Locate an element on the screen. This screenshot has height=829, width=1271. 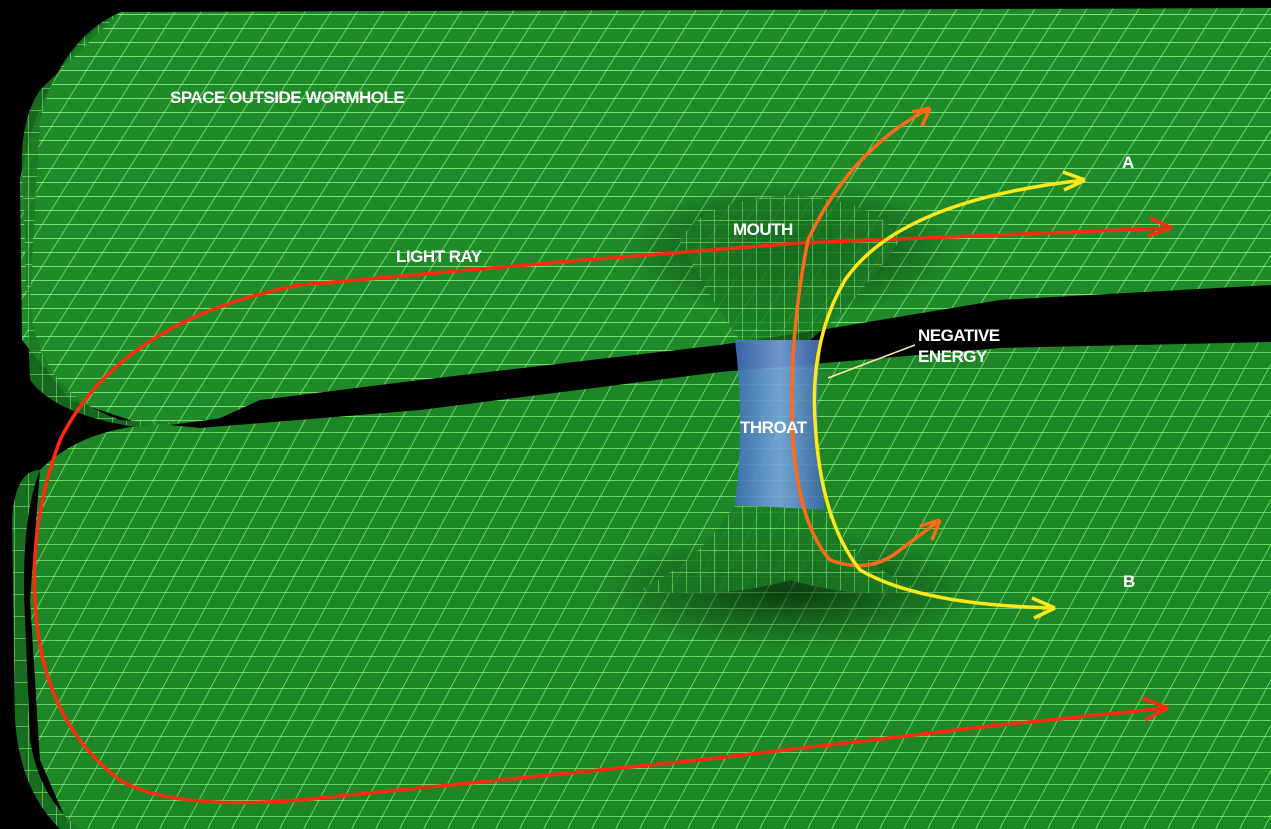
light-ray-arrow-top is located at coordinates (1160, 227).